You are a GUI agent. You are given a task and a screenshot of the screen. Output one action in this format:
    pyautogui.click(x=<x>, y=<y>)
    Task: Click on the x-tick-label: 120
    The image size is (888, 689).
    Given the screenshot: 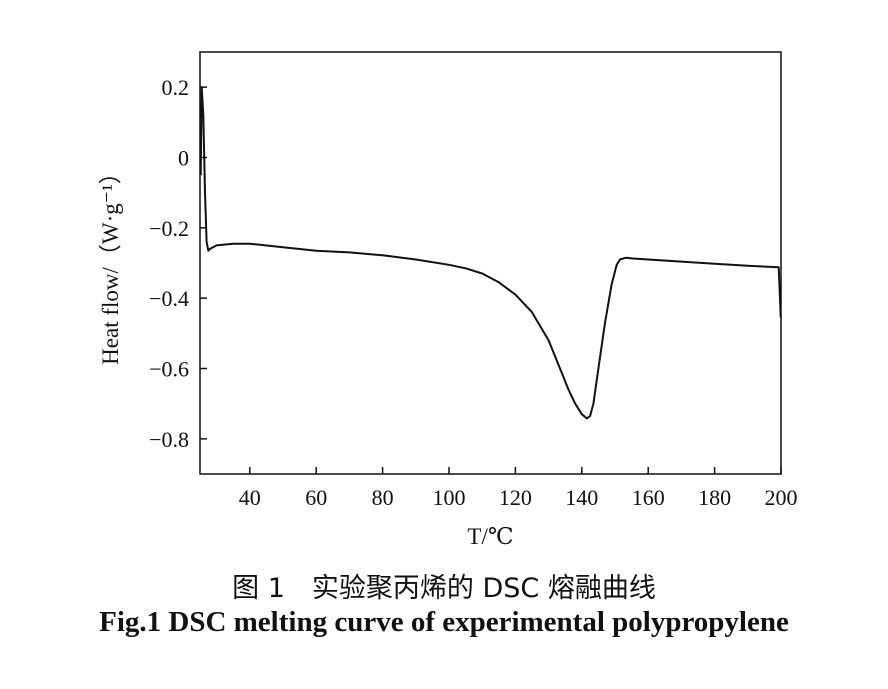 What is the action you would take?
    pyautogui.click(x=515, y=497)
    